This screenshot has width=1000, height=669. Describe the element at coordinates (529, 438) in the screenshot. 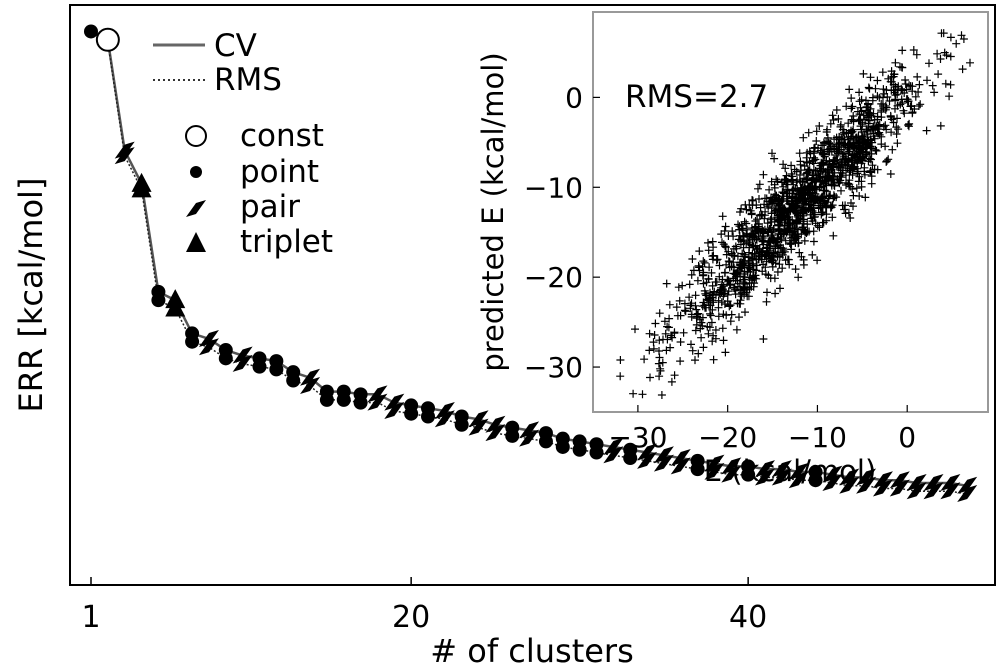

I see `marker-pair-rms-x27` at that location.